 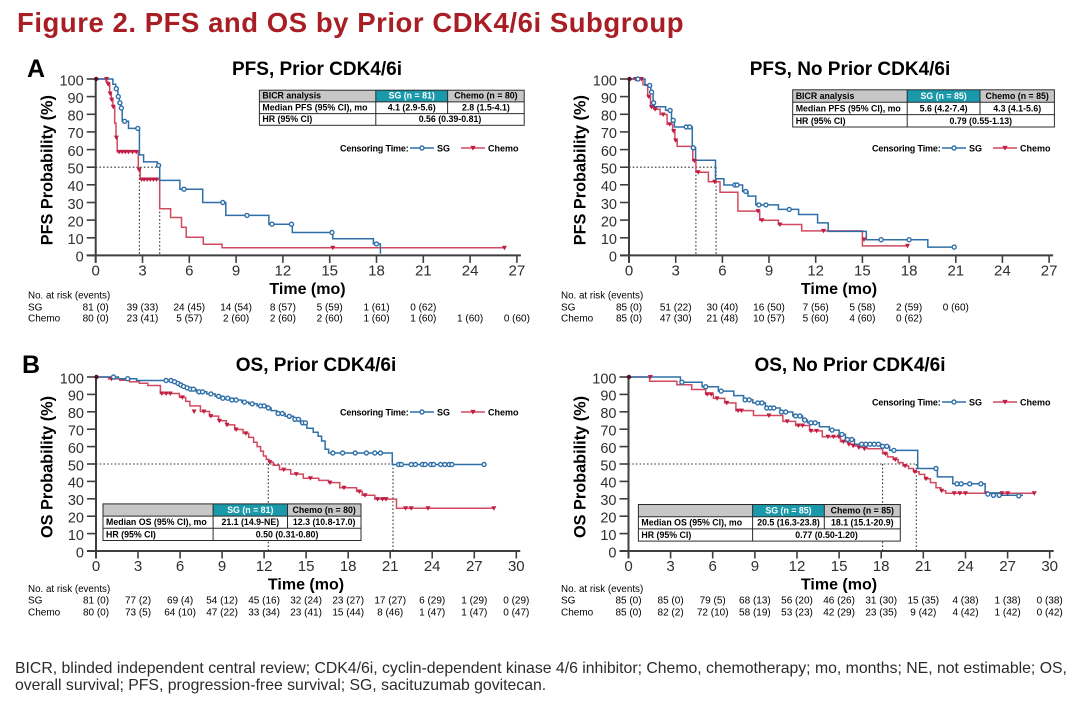 What do you see at coordinates (189, 308) in the screenshot?
I see `svg-text: 24 (45)` at bounding box center [189, 308].